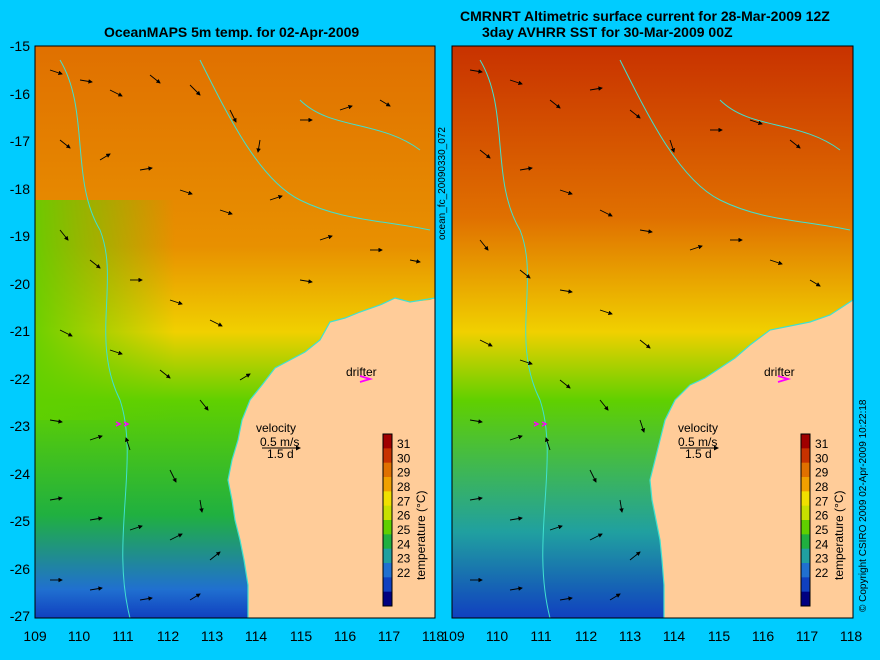 This screenshot has width=880, height=660. I want to click on lat-tick: -21, so click(19, 331).